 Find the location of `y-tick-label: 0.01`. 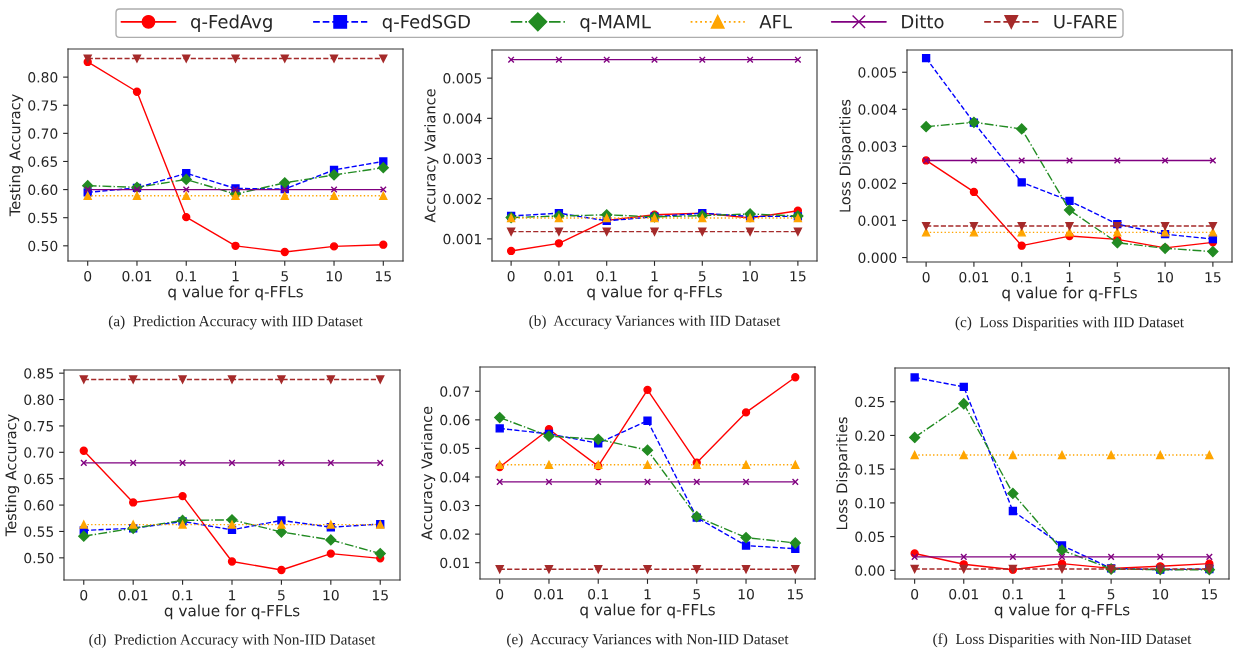

y-tick-label: 0.01 is located at coordinates (454, 563).